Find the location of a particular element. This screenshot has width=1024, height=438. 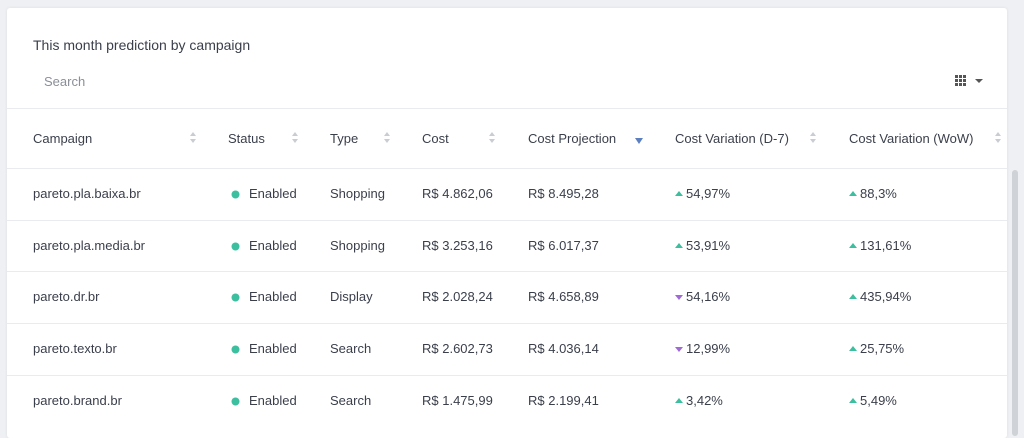

column-header: Type is located at coordinates (344, 138).